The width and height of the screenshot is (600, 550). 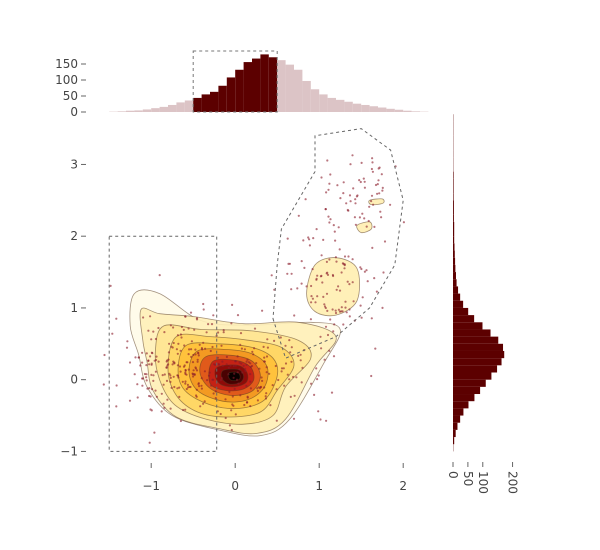 What do you see at coordinates (66, 64) in the screenshot?
I see `top-hist-y-tick-label: 150` at bounding box center [66, 64].